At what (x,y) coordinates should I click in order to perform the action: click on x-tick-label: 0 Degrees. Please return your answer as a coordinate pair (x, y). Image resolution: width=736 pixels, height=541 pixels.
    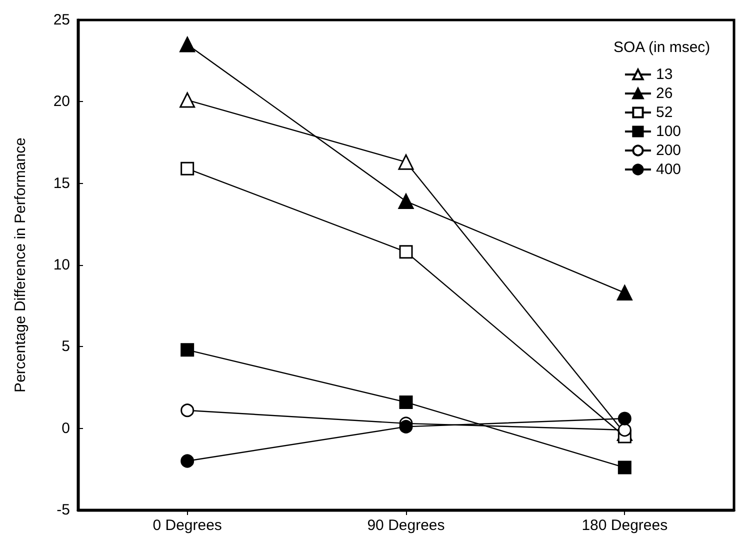
    Looking at the image, I should click on (187, 525).